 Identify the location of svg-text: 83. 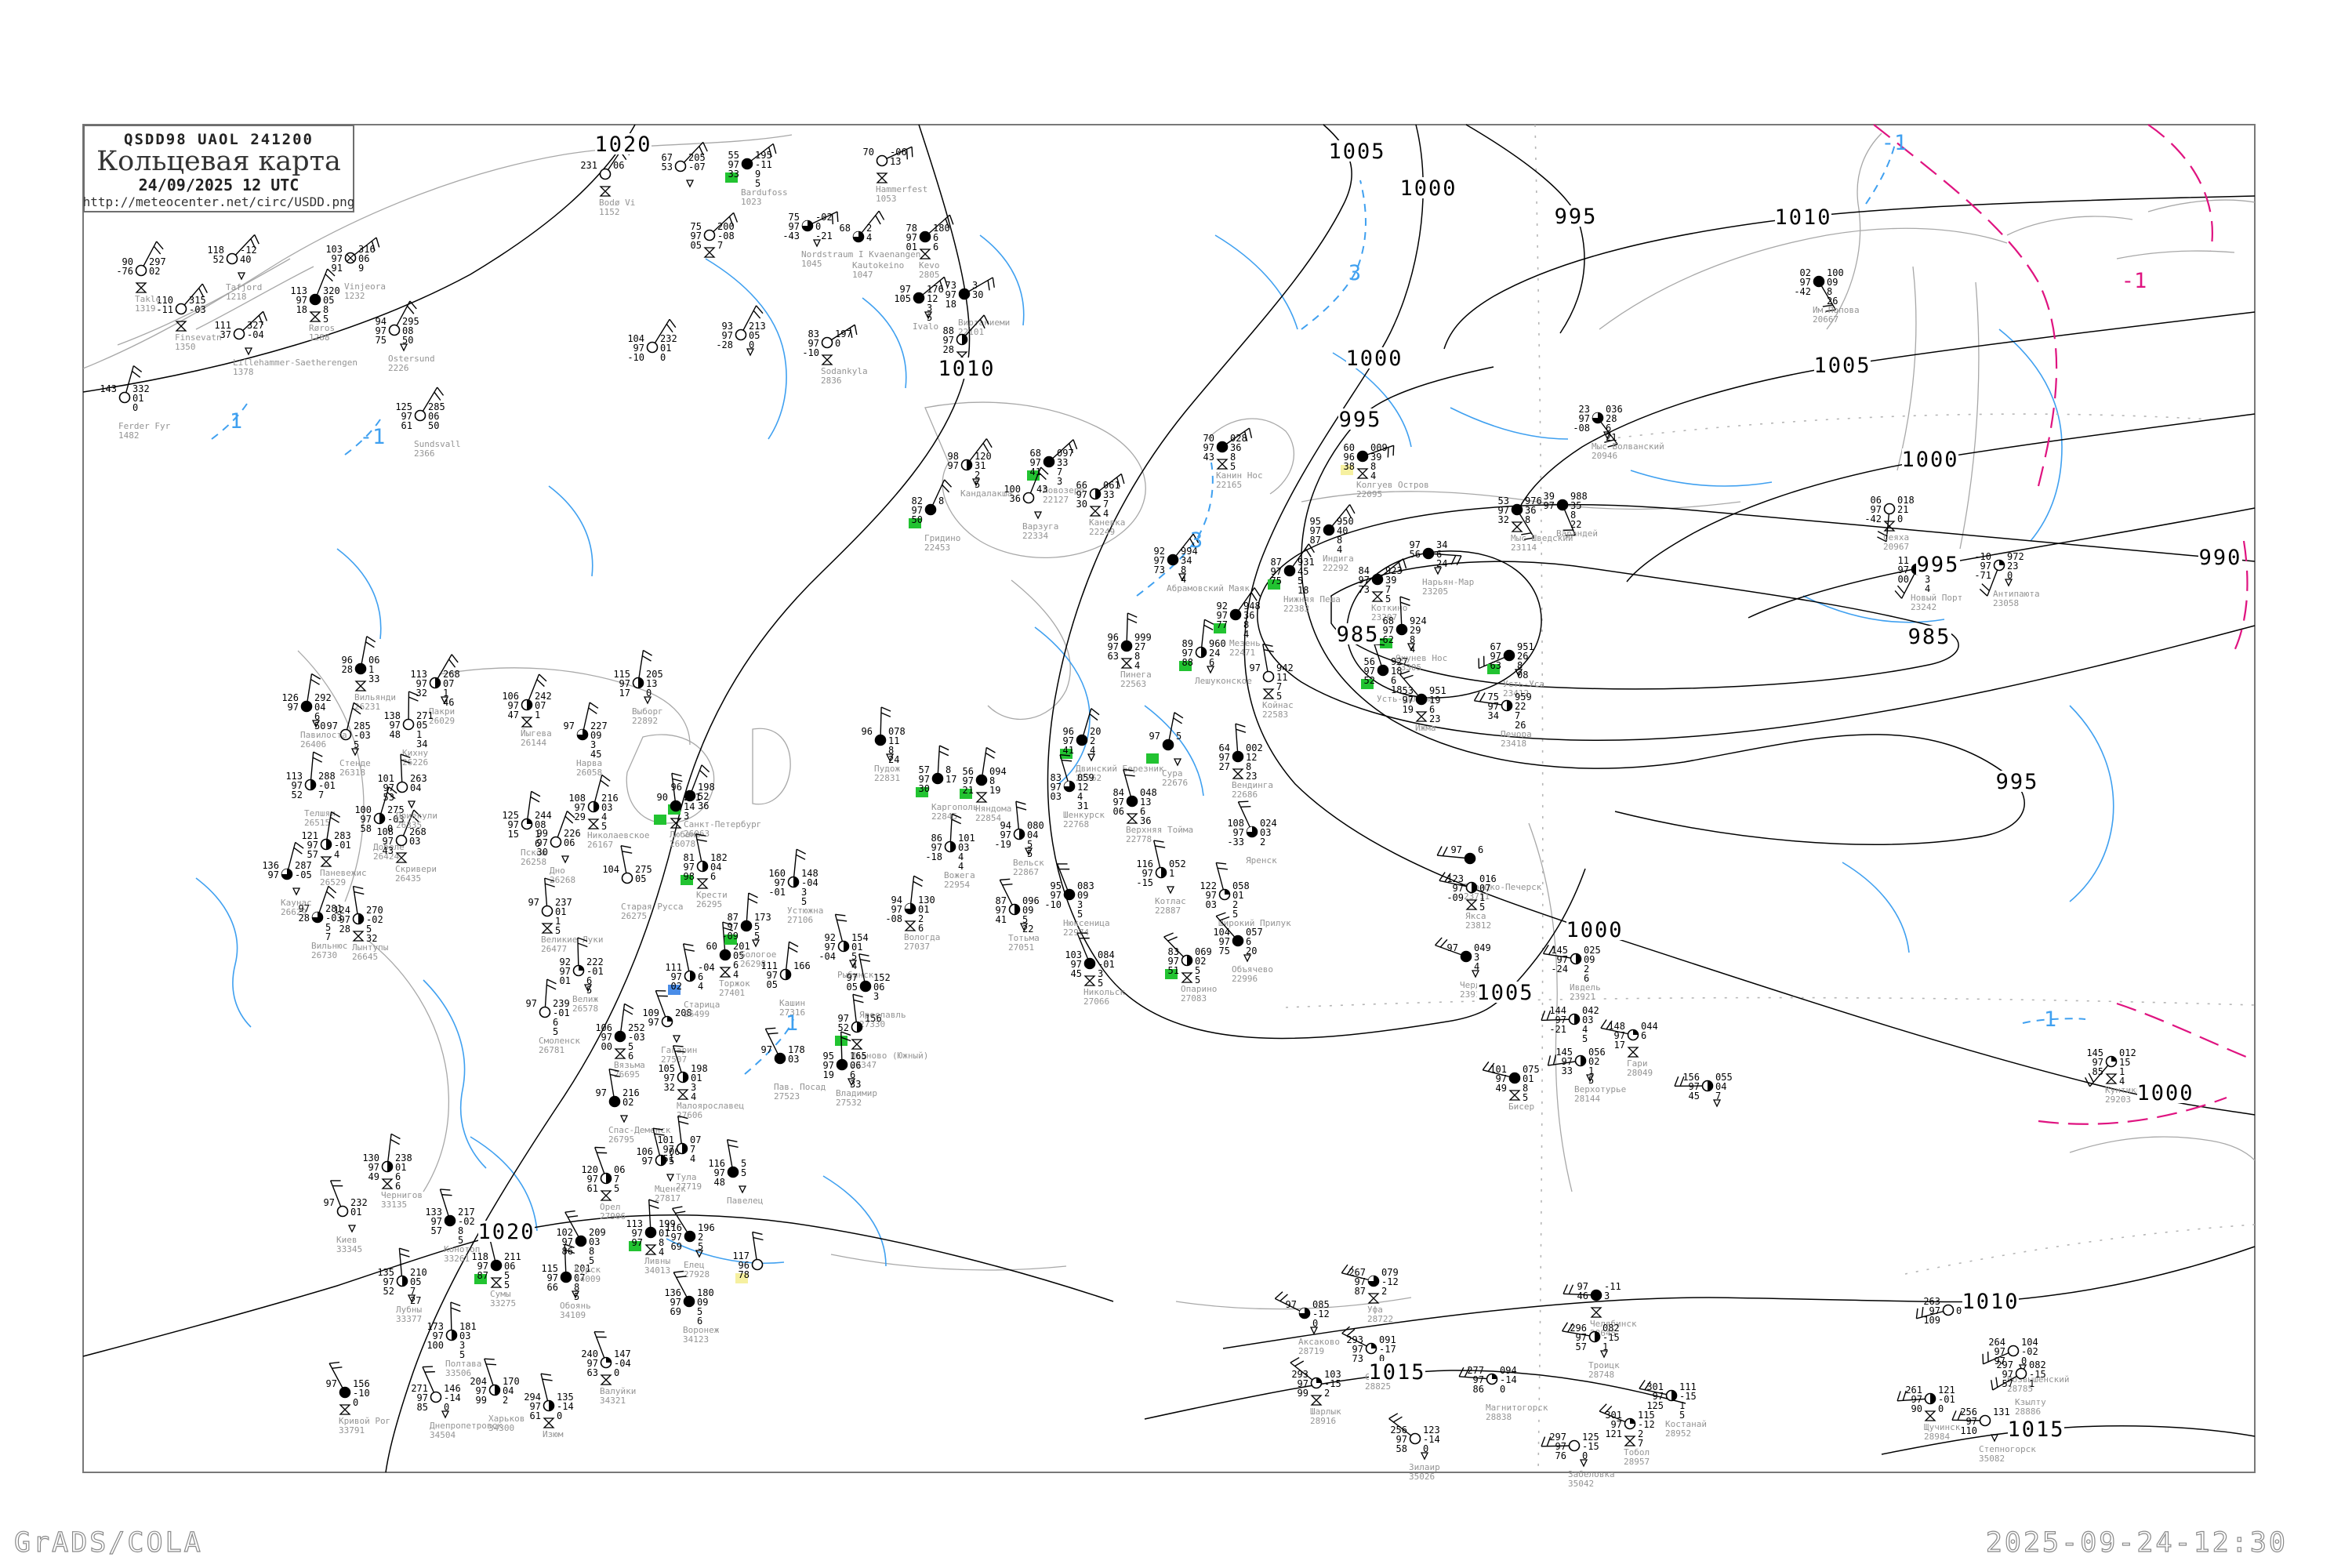
(813, 333).